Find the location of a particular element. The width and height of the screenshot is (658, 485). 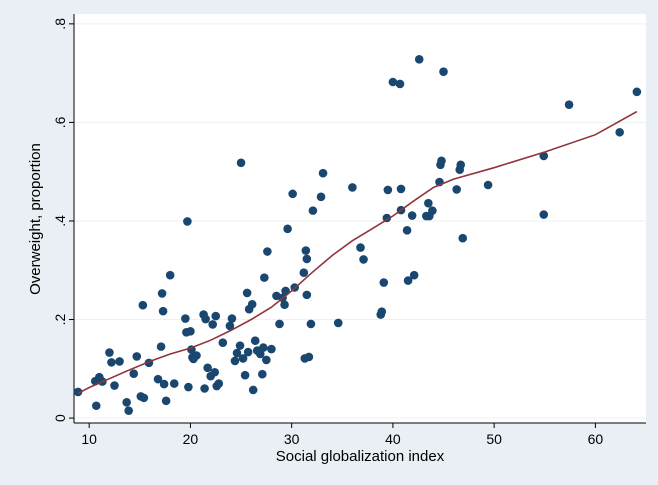

y-tick-label: .4 is located at coordinates (60, 221).